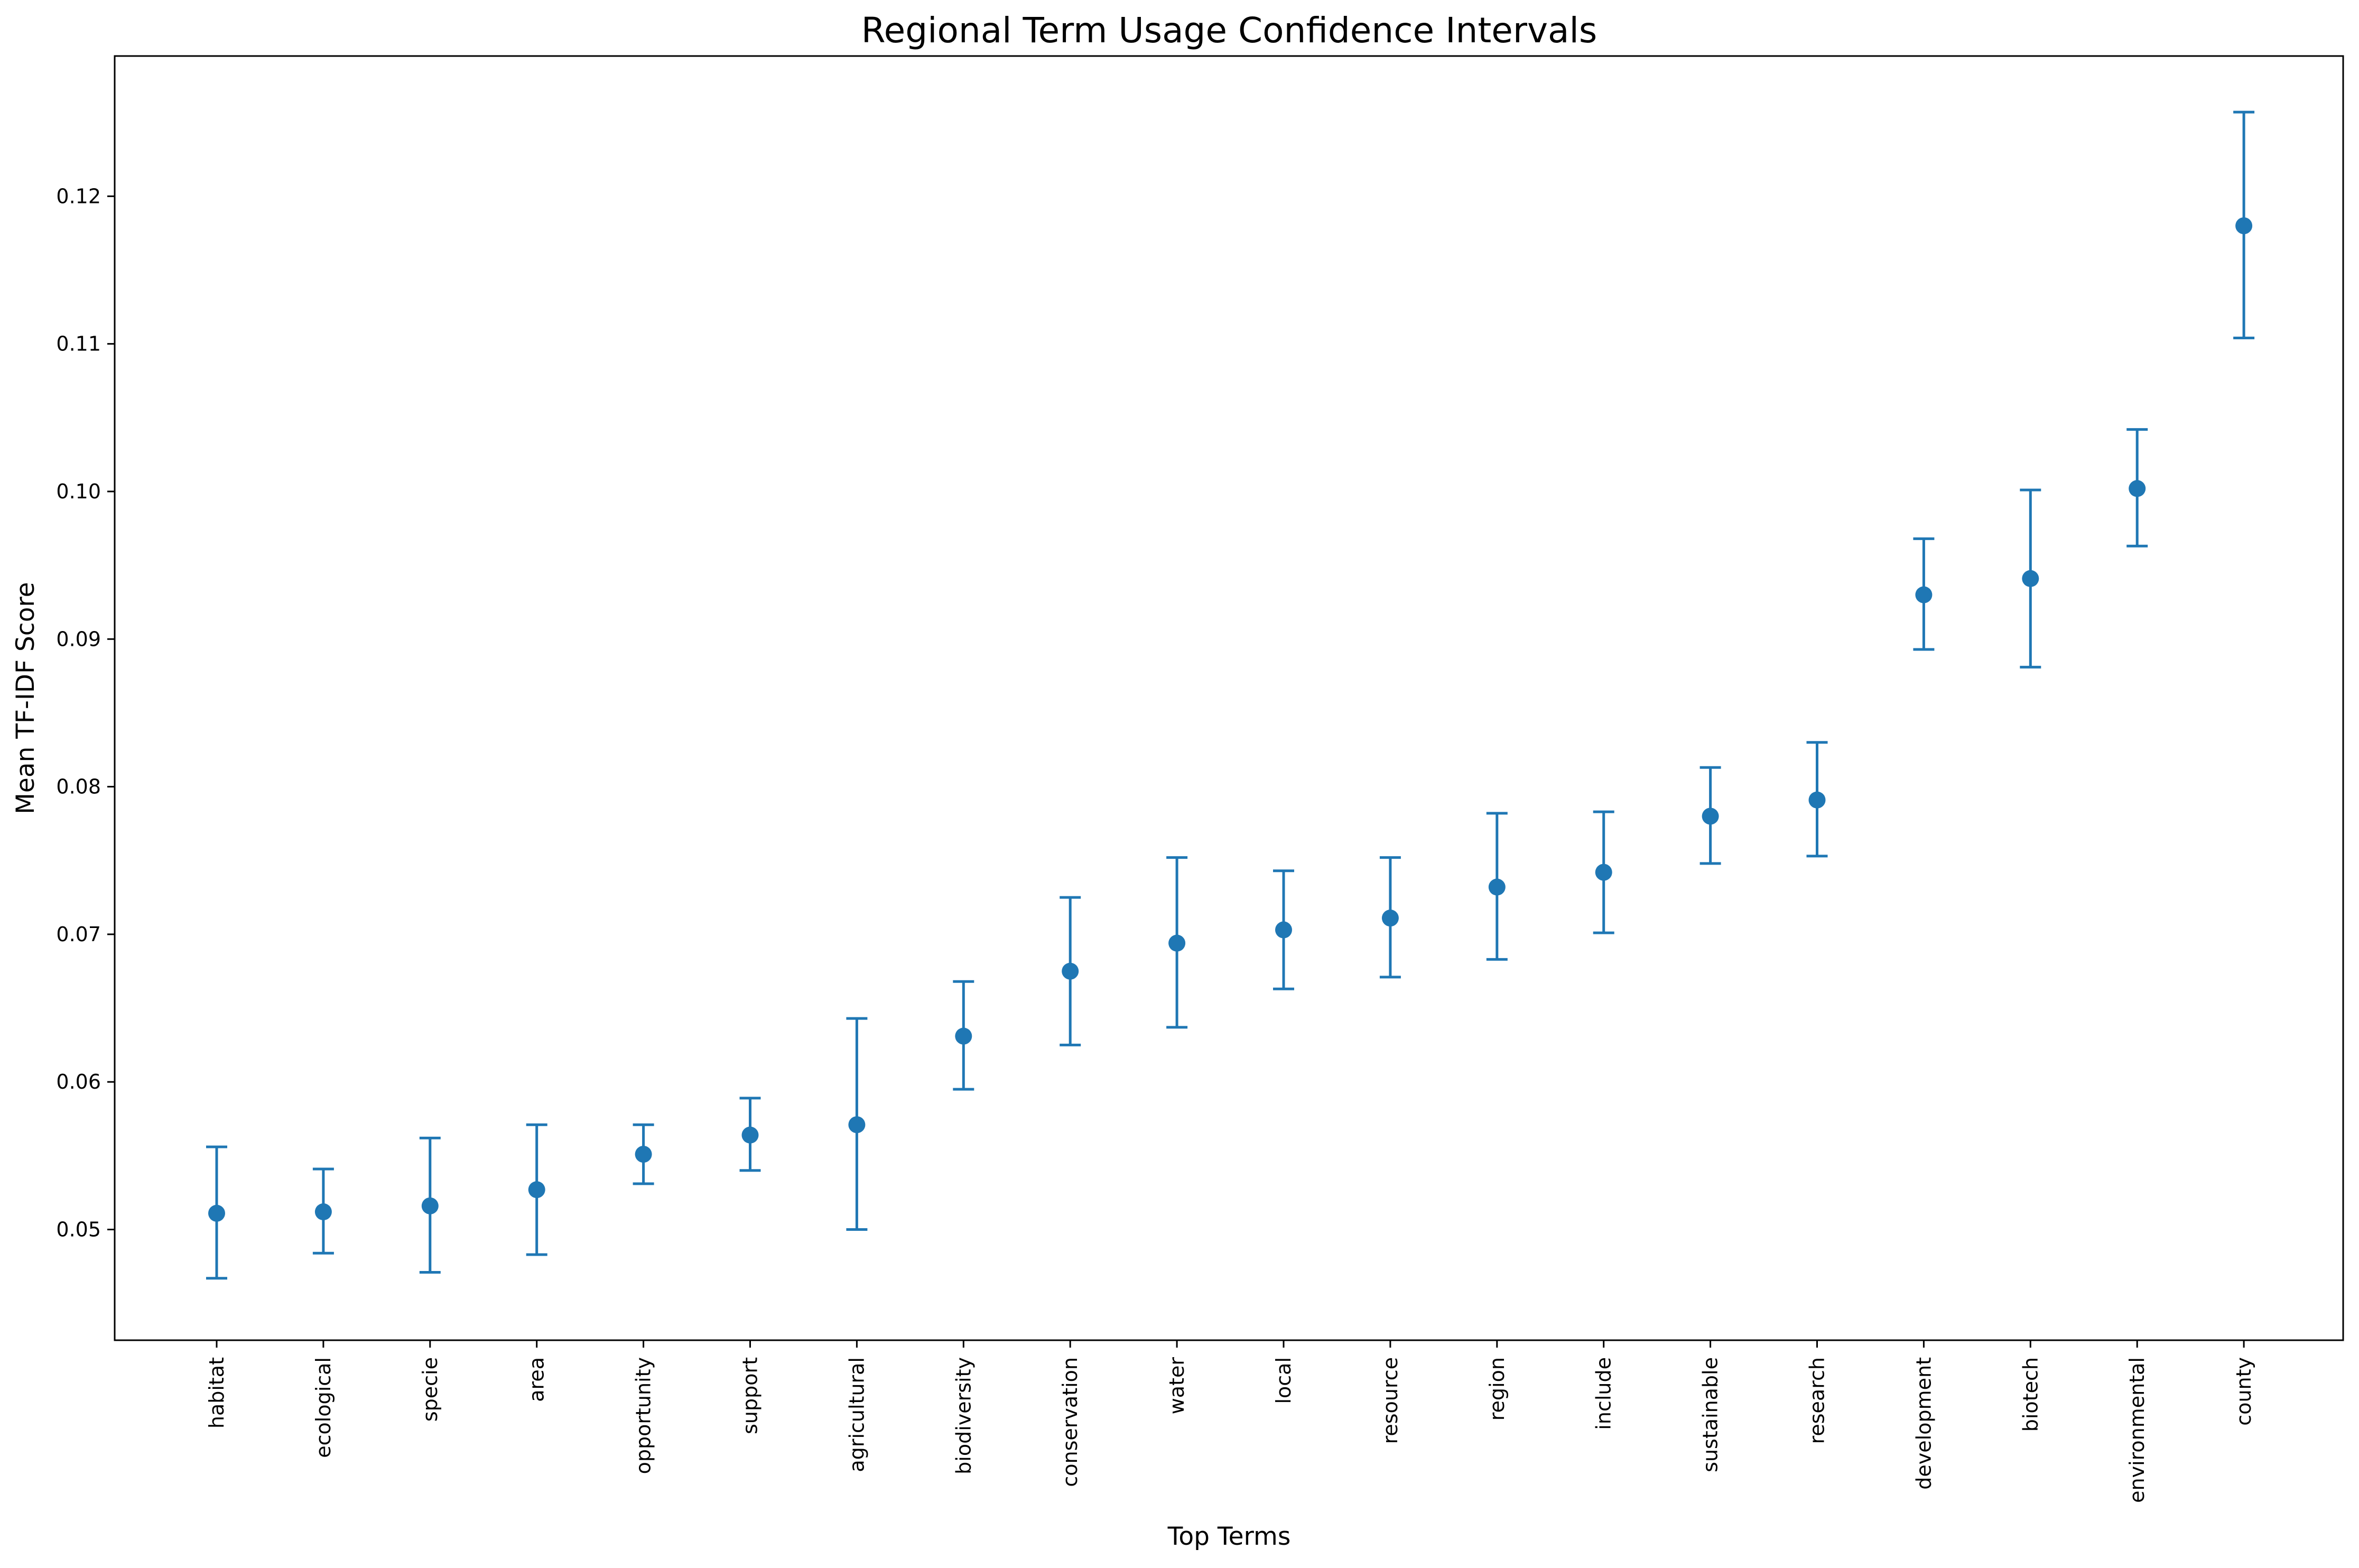 The height and width of the screenshot is (1568, 2359). Describe the element at coordinates (2137, 1430) in the screenshot. I see `x-tick-label: environmental` at that location.